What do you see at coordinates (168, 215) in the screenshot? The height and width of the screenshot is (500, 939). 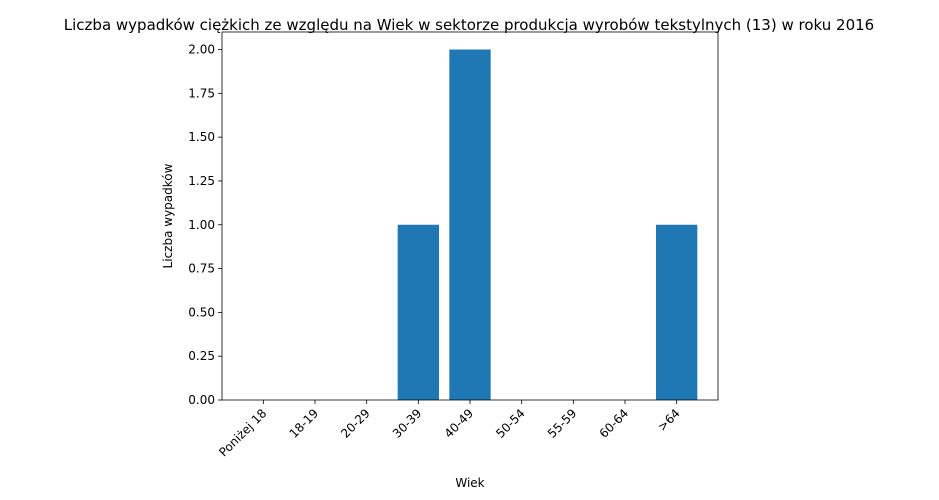 I see `y-axis-label: Liczba wypadków` at bounding box center [168, 215].